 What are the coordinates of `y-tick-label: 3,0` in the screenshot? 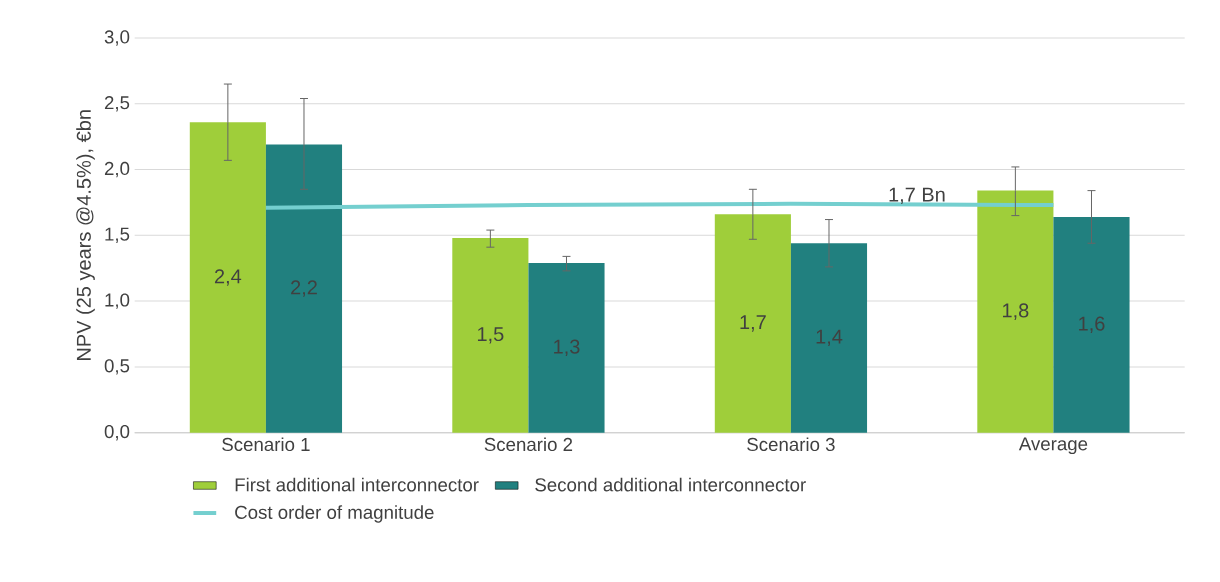 It's located at (117, 38).